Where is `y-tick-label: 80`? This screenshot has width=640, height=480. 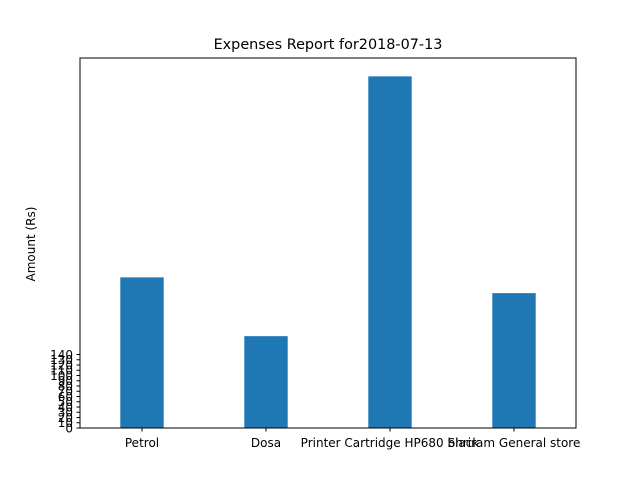
y-tick-label: 80 is located at coordinates (65, 386).